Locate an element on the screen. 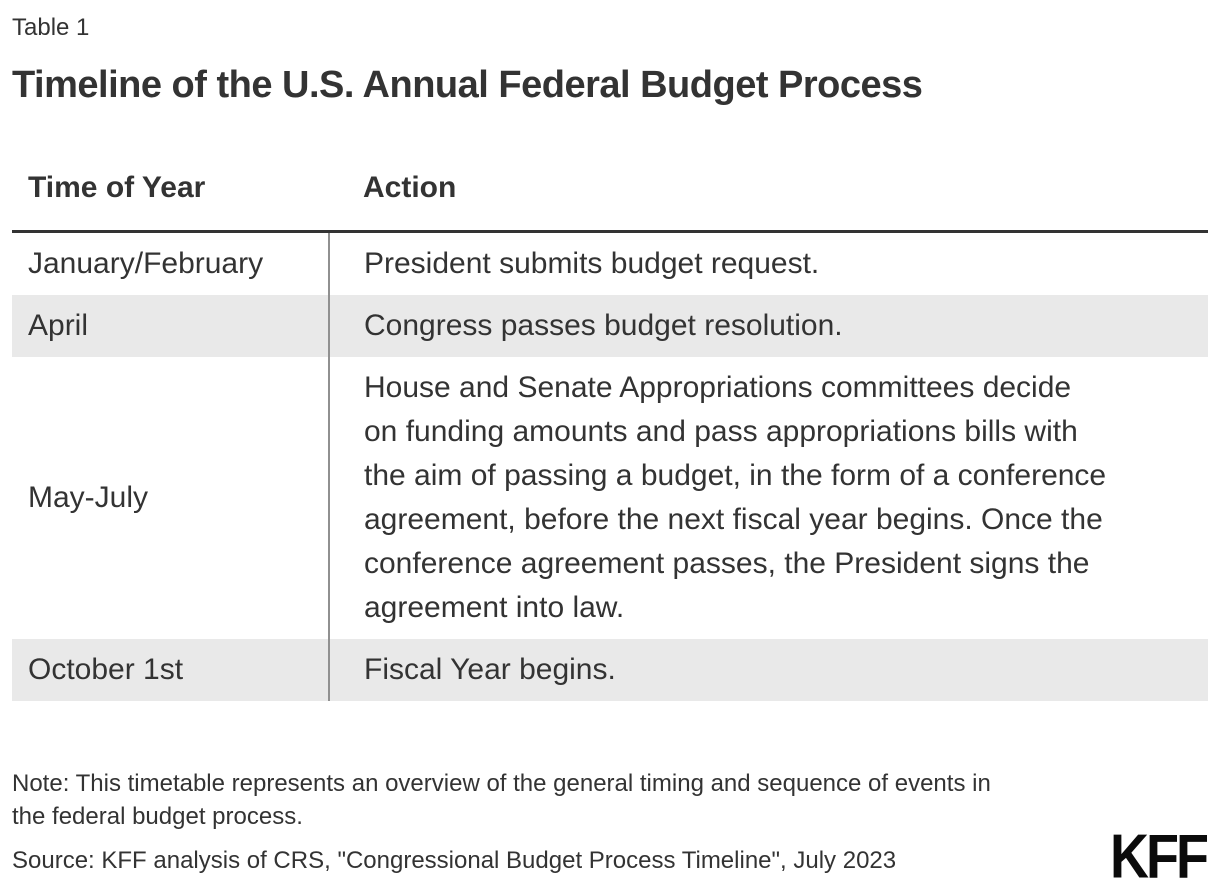 This screenshot has height=894, width=1220. column-header-action: Action is located at coordinates (768, 201).